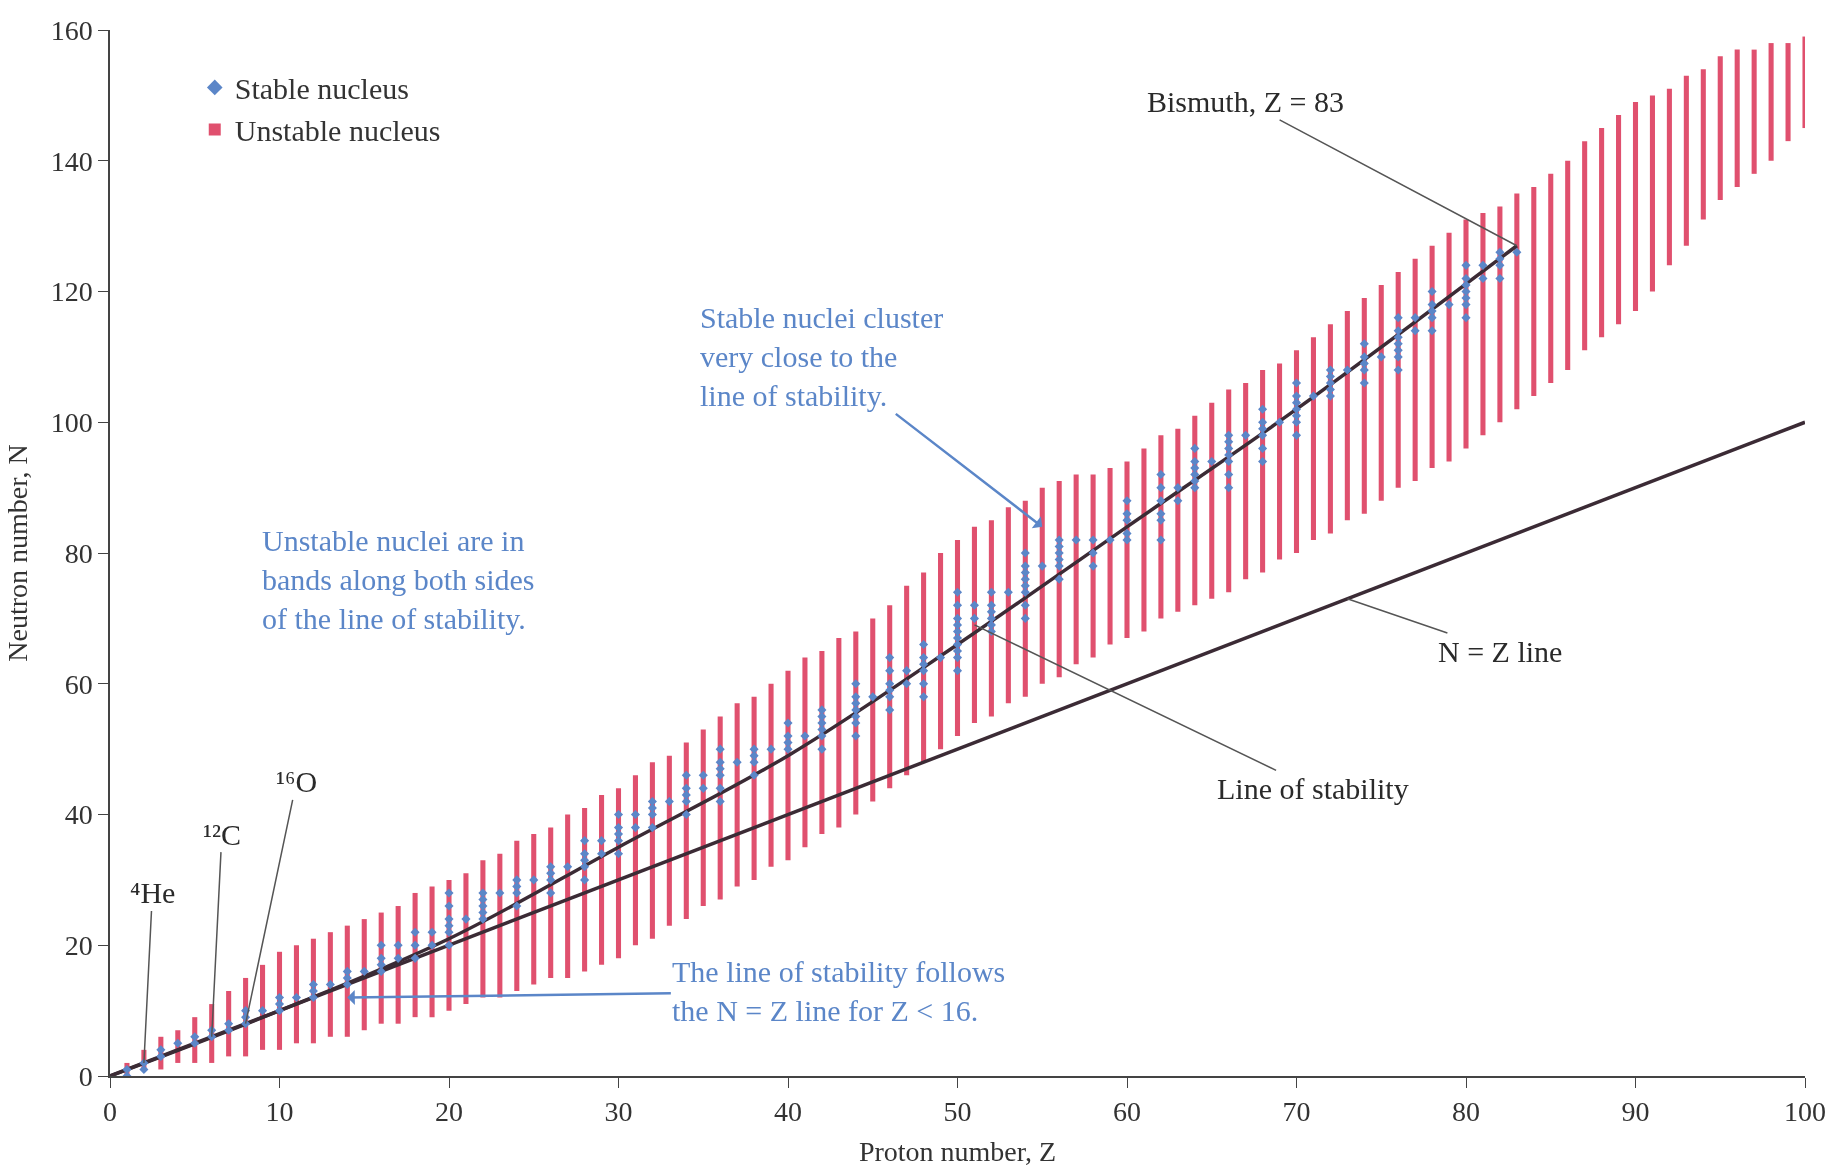  I want to click on x-tick-label: 0, so click(110, 1112).